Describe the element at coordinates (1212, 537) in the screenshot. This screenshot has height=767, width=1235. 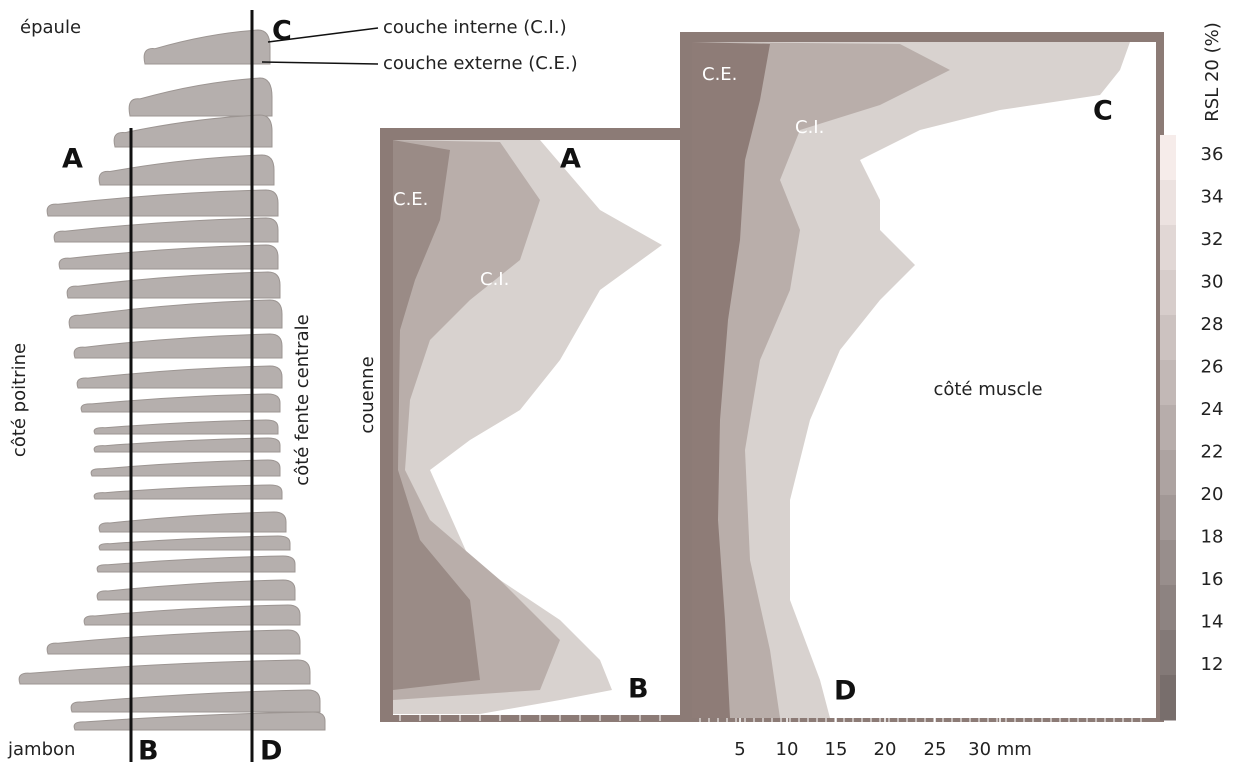
I see `colorbar-label: 18` at that location.